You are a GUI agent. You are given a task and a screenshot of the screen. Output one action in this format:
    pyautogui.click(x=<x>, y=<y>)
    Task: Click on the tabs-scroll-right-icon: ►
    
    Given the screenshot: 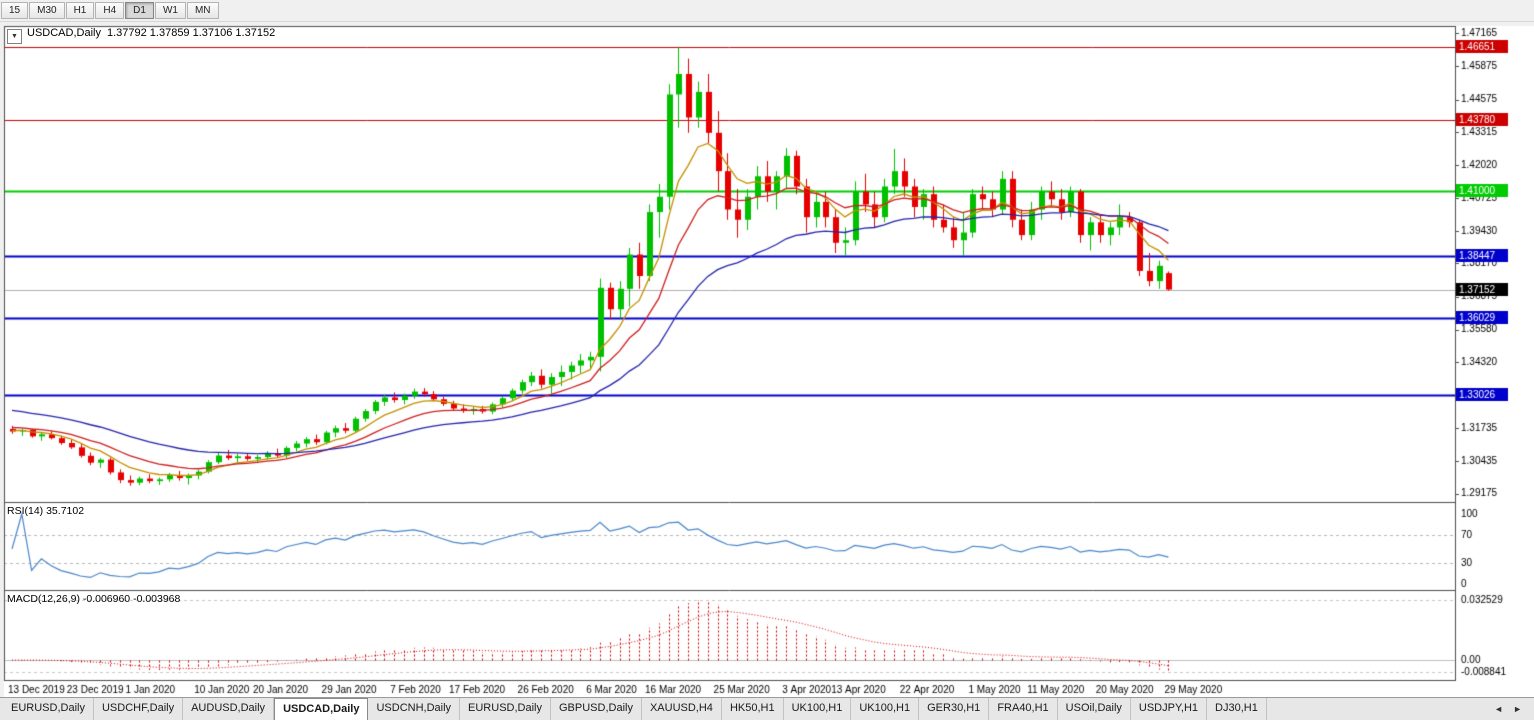 What is the action you would take?
    pyautogui.click(x=1517, y=709)
    